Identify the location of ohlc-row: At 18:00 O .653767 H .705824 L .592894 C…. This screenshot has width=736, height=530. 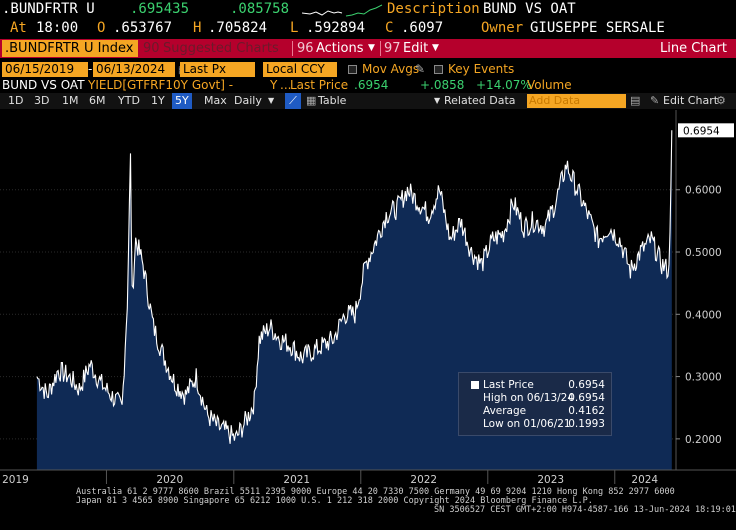
(368, 29).